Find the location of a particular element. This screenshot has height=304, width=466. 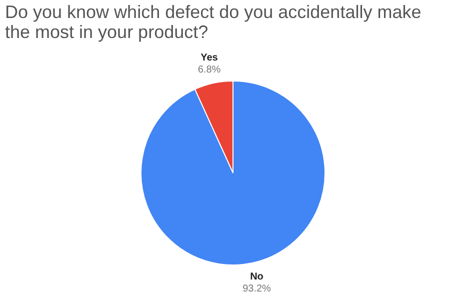

data-label: 6.8% is located at coordinates (209, 70).